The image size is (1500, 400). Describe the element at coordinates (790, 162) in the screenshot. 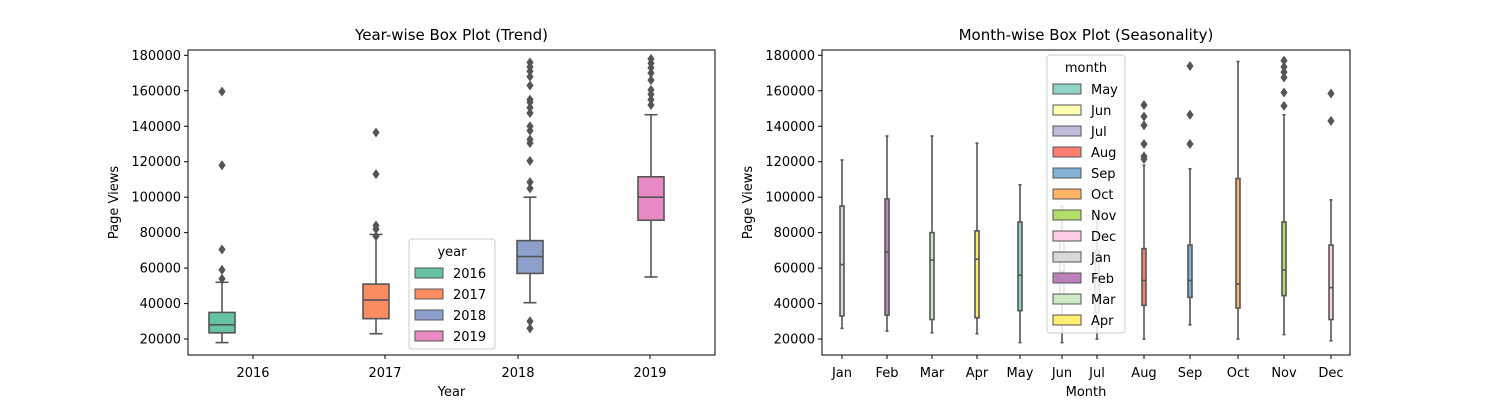

I see `y-tick-label: 120000` at that location.